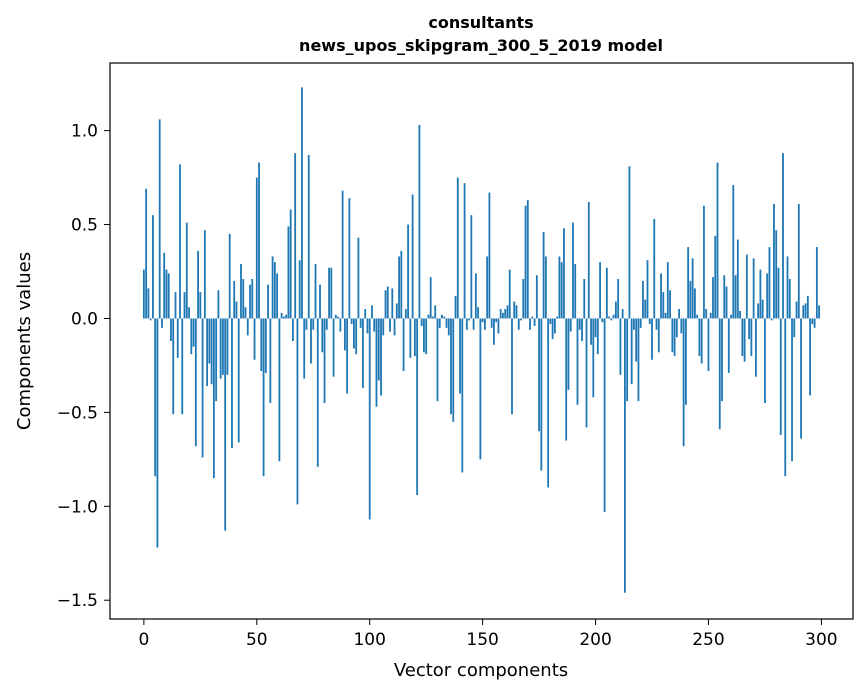 The width and height of the screenshot is (867, 696). I want to click on y-tick-label: −1.0, so click(77, 507).